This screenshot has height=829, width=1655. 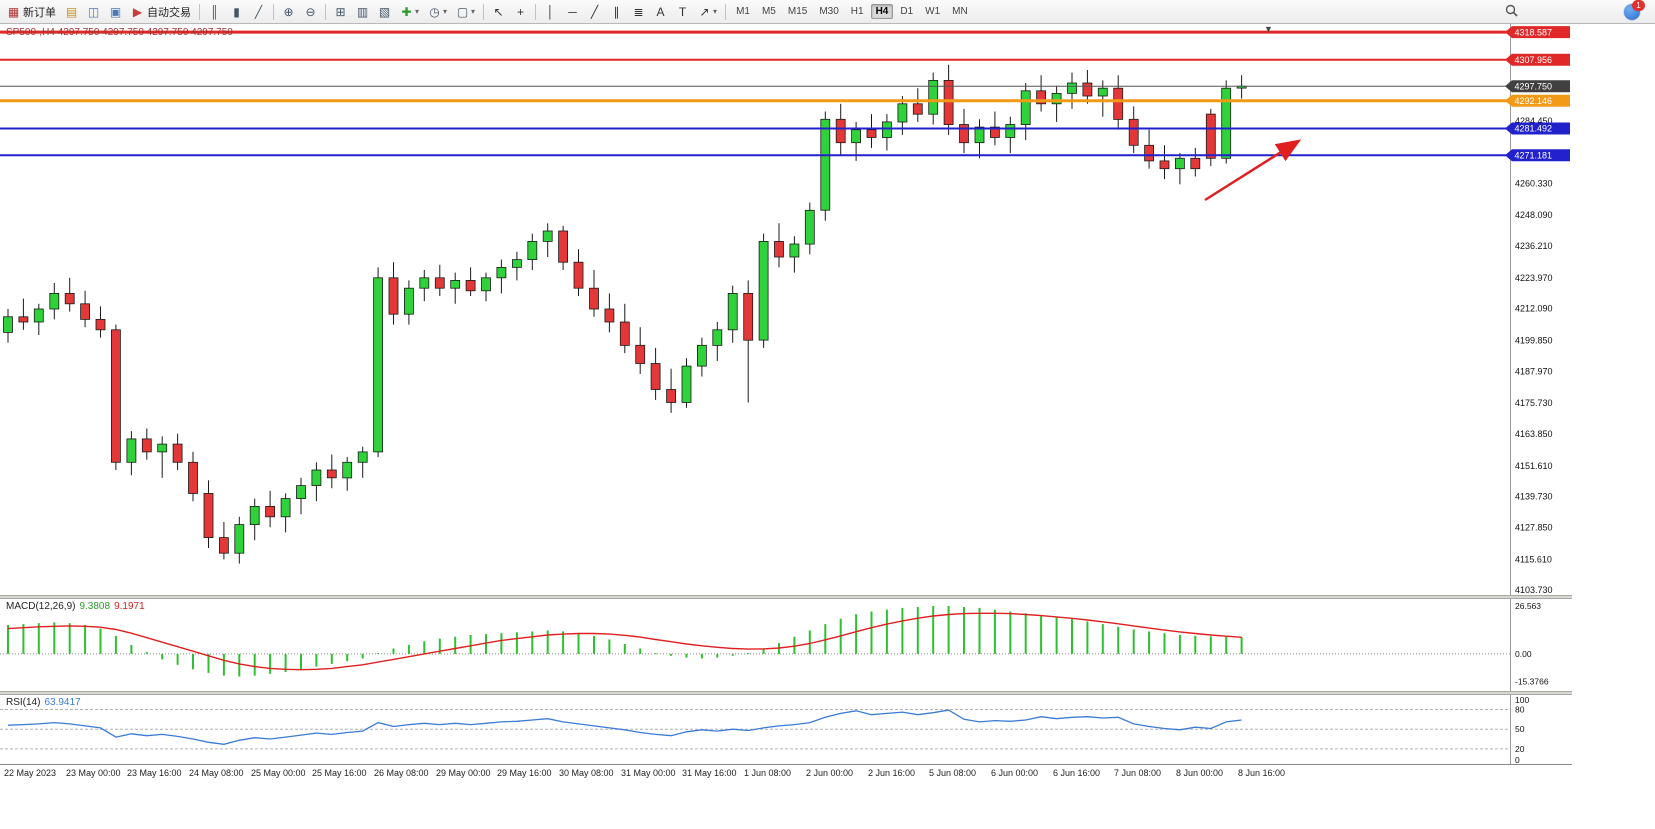 What do you see at coordinates (594, 11) in the screenshot?
I see `trendline-icon: ╱` at bounding box center [594, 11].